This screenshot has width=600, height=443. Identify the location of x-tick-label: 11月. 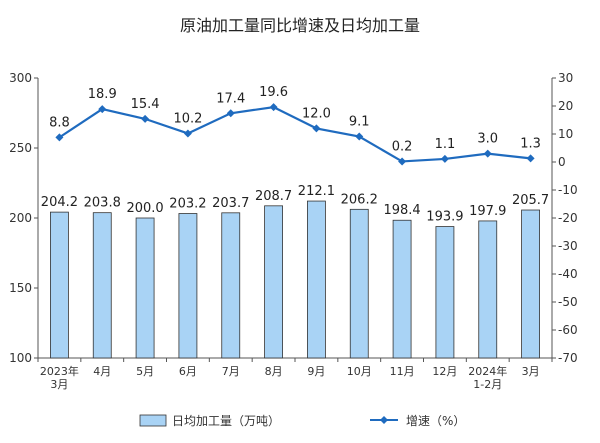
(402, 371).